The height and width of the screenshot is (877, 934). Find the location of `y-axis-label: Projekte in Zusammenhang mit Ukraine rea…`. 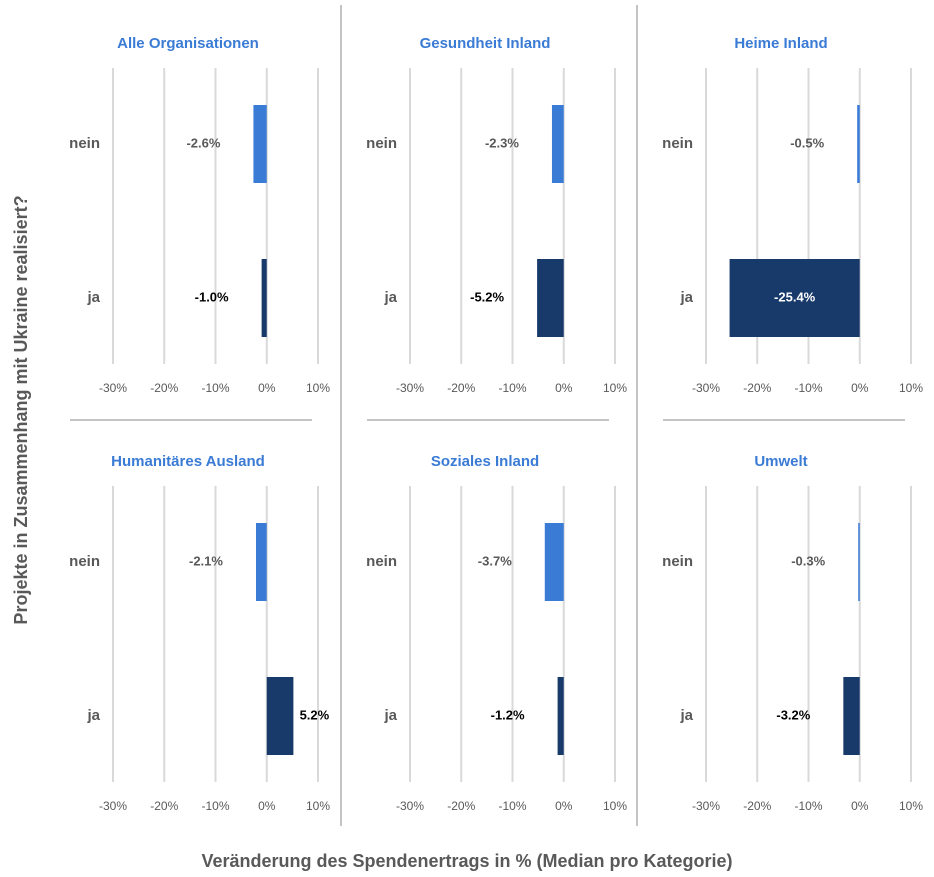

y-axis-label: Projekte in Zusammenhang mit Ukraine rea… is located at coordinates (21, 409).